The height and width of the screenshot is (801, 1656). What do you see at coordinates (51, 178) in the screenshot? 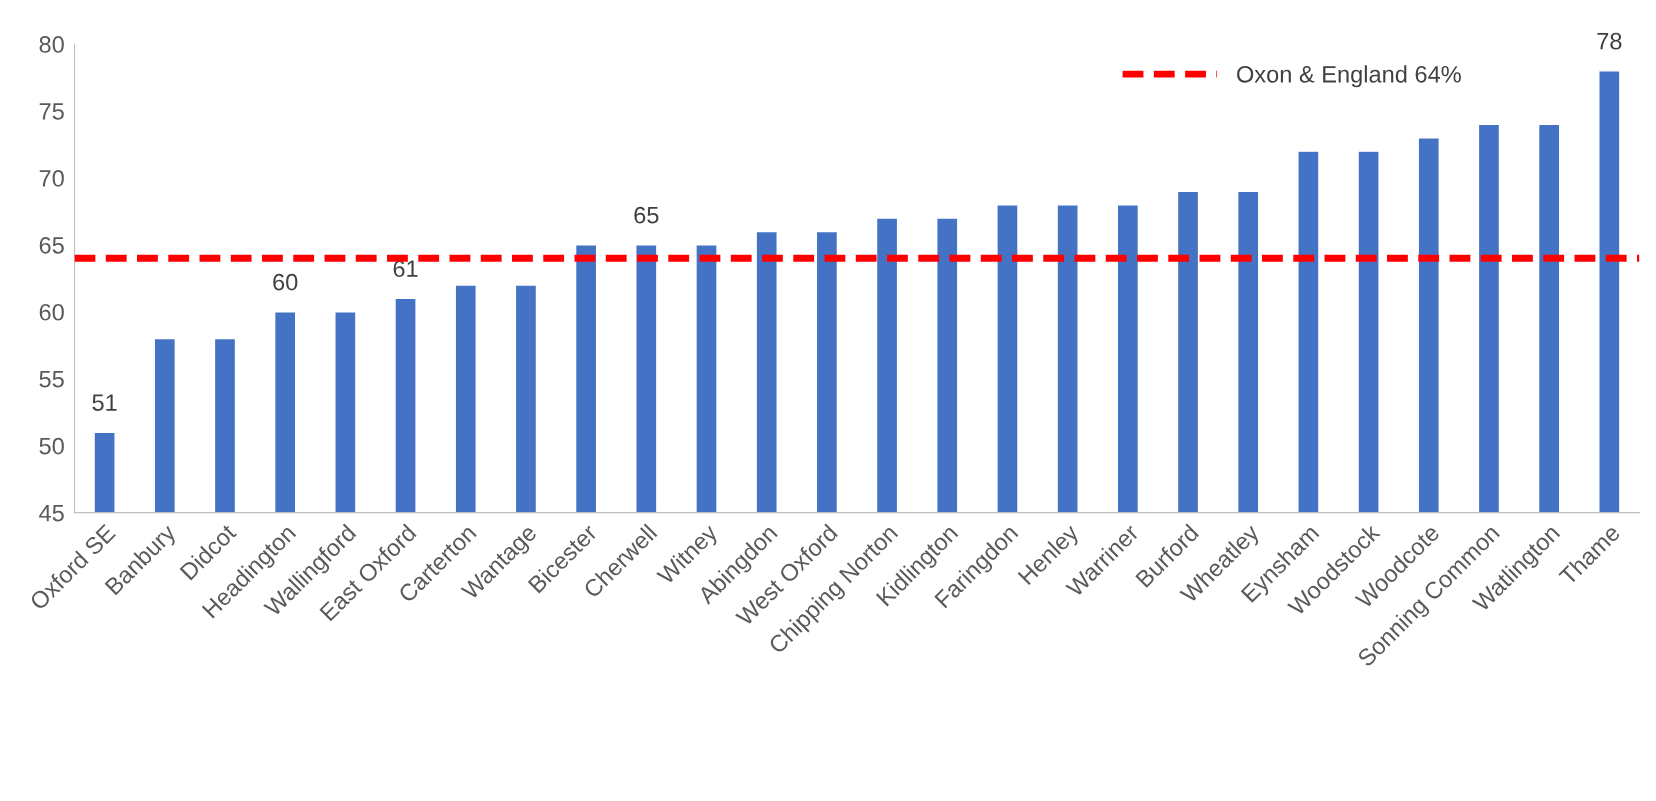
I see `y-tick-label: 70` at bounding box center [51, 178].